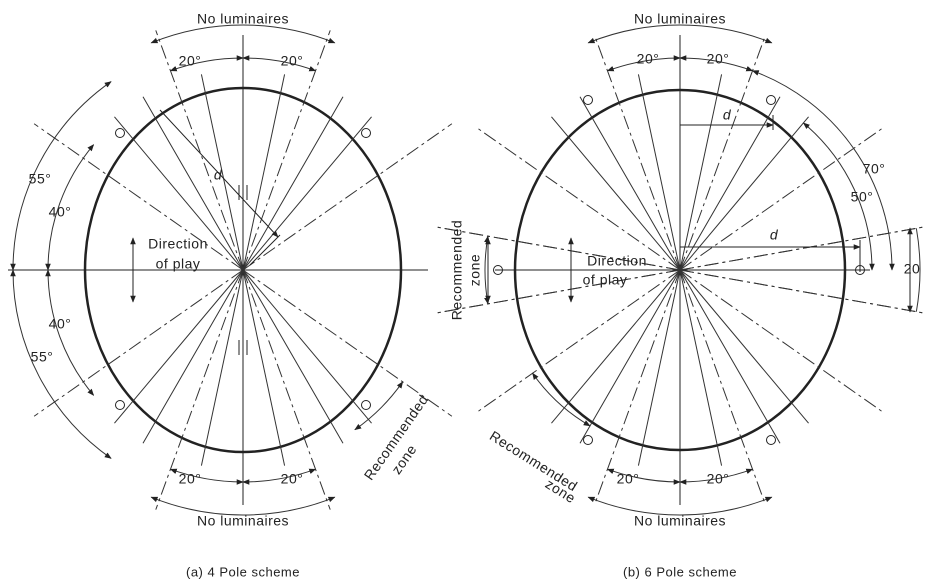 This screenshot has width=926, height=583. Describe the element at coordinates (912, 269) in the screenshot. I see `zone-width: 20` at that location.